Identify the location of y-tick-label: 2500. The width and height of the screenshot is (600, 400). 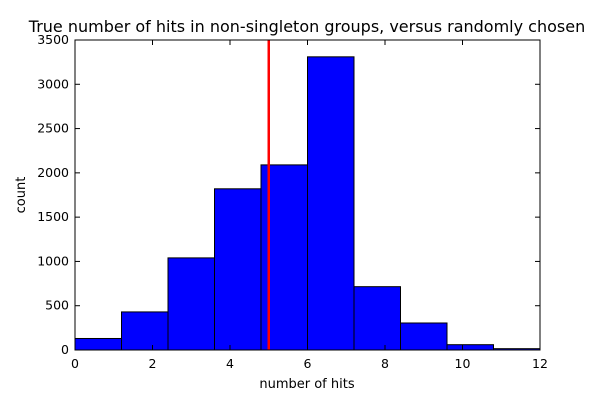
(53, 128).